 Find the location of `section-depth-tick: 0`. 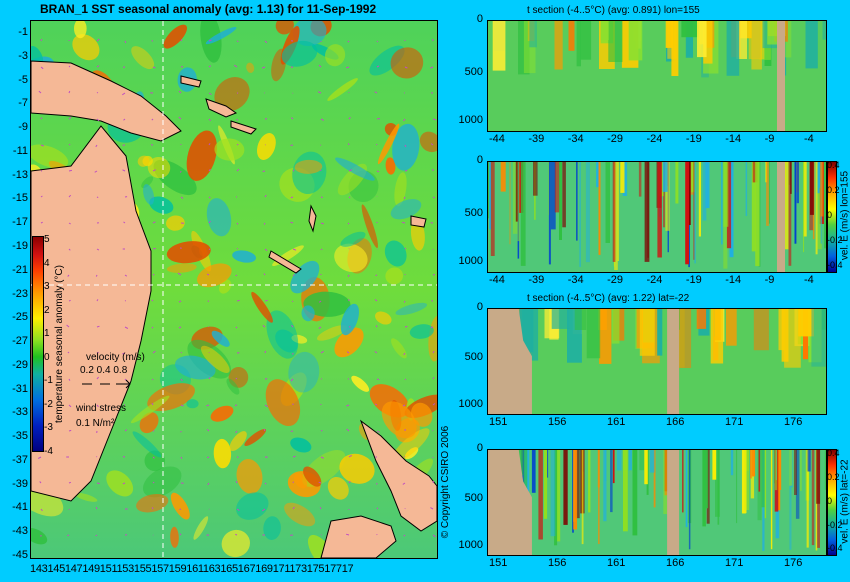

section-depth-tick: 0 is located at coordinates (468, 448).